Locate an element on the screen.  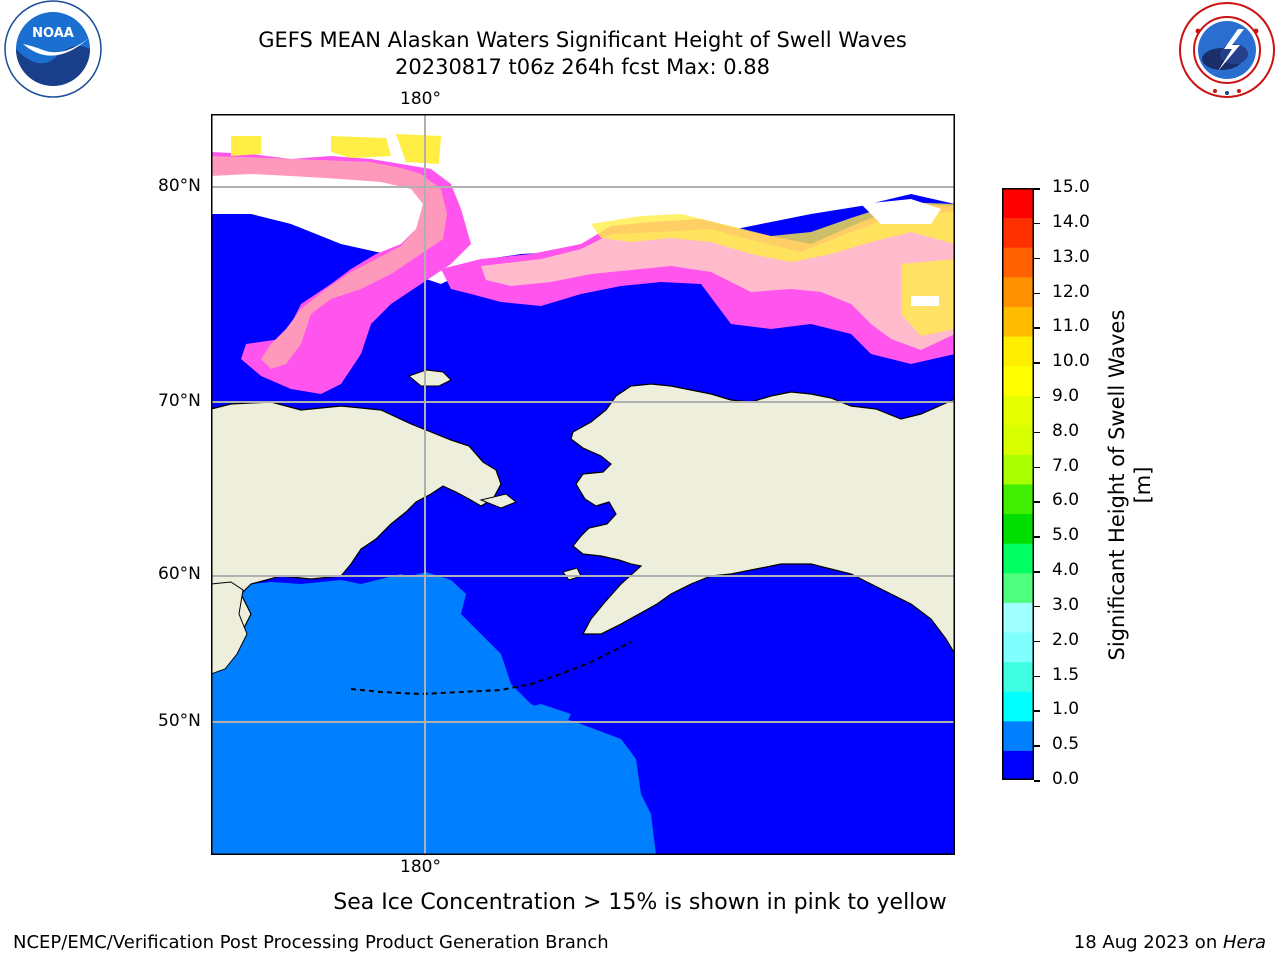
colorbar-tick-label: 12.0 is located at coordinates (1071, 291).